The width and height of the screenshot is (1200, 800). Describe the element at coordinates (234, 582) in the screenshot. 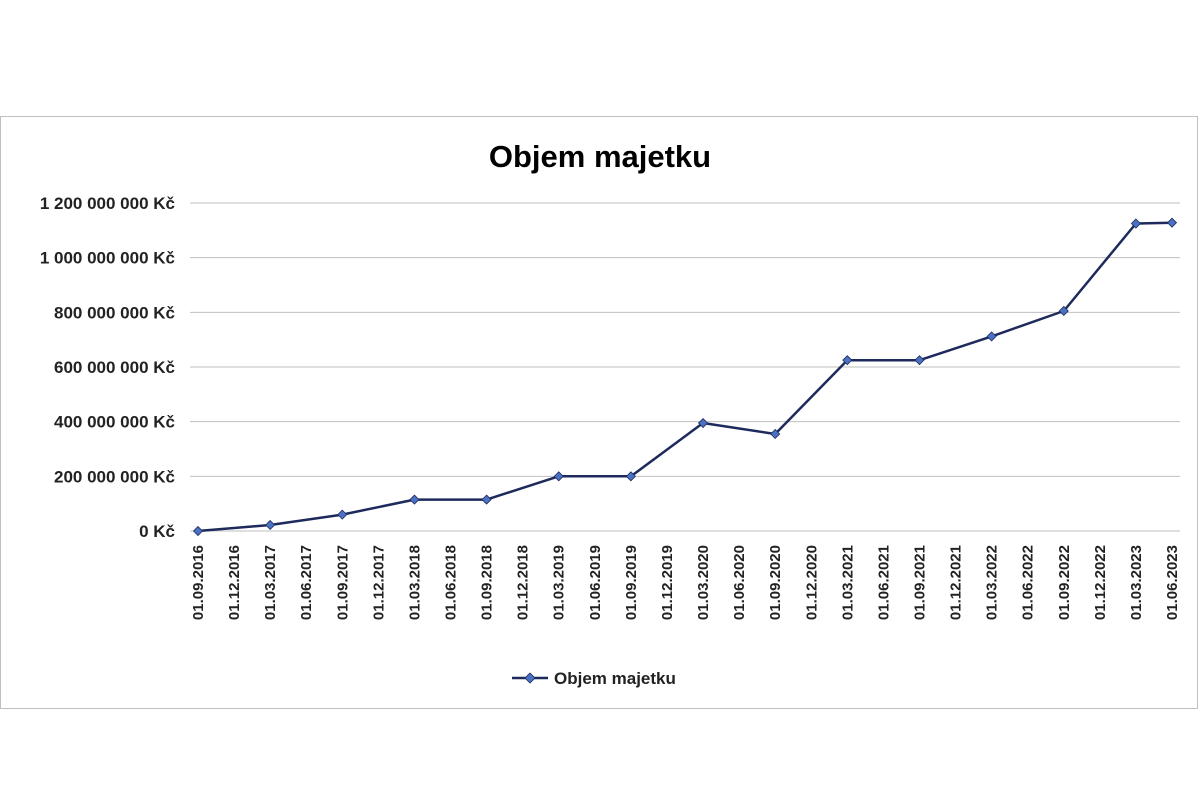

I see `x-tick-label: 01.12.2016` at that location.